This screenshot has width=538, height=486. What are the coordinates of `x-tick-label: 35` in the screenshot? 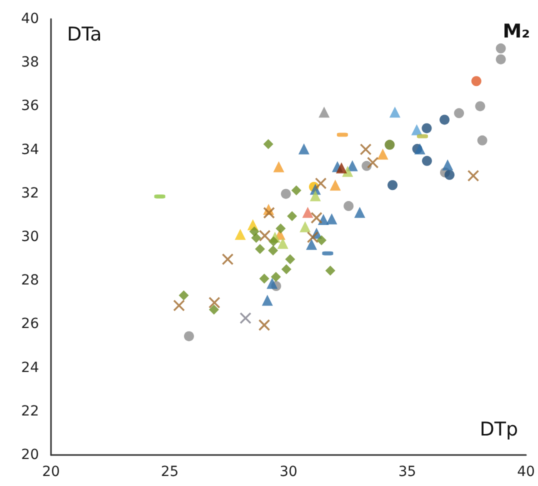 It's located at (407, 472).